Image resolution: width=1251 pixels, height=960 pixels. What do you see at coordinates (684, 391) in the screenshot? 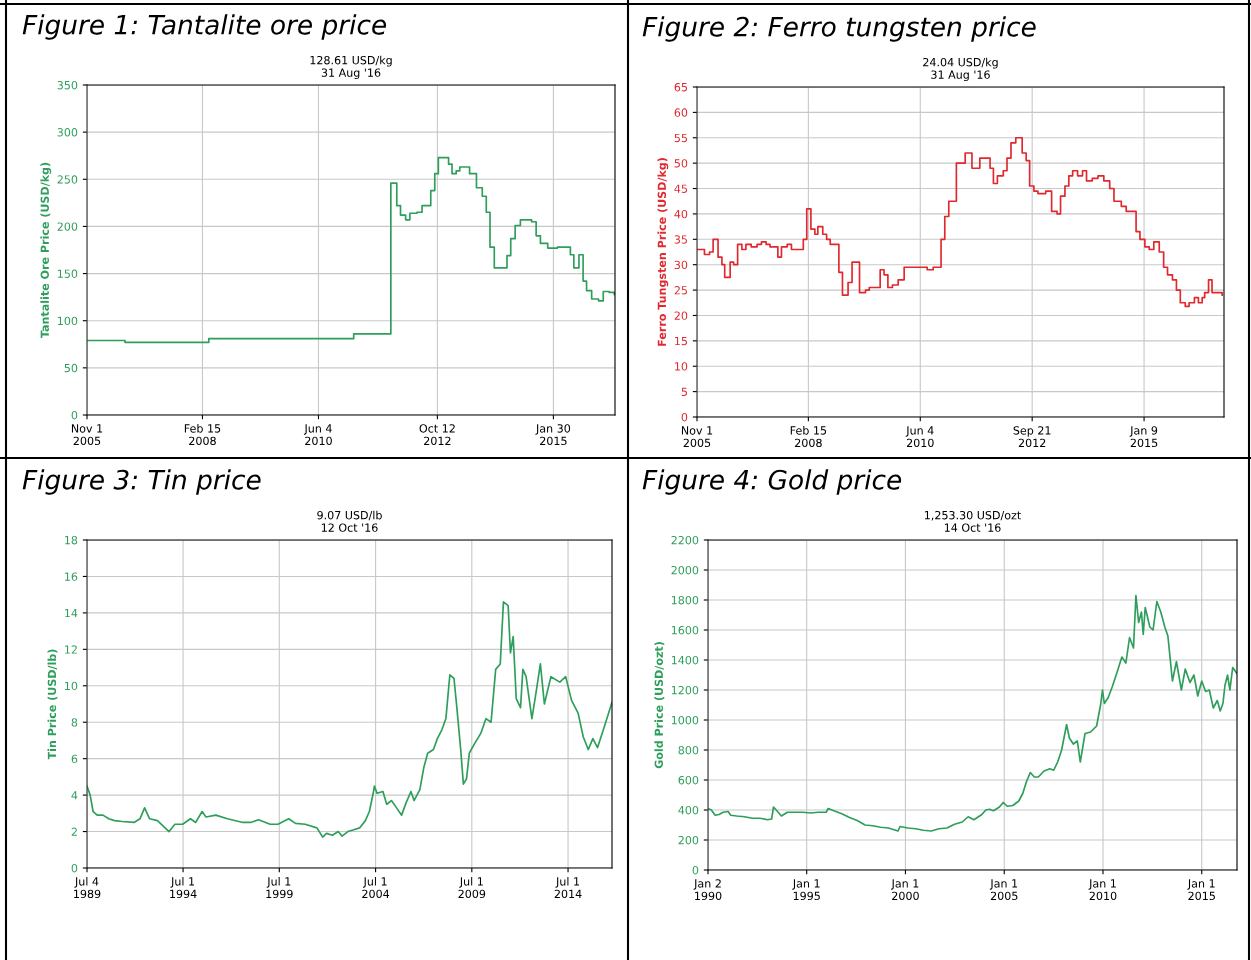
I see `y-tick-label: 5` at bounding box center [684, 391].